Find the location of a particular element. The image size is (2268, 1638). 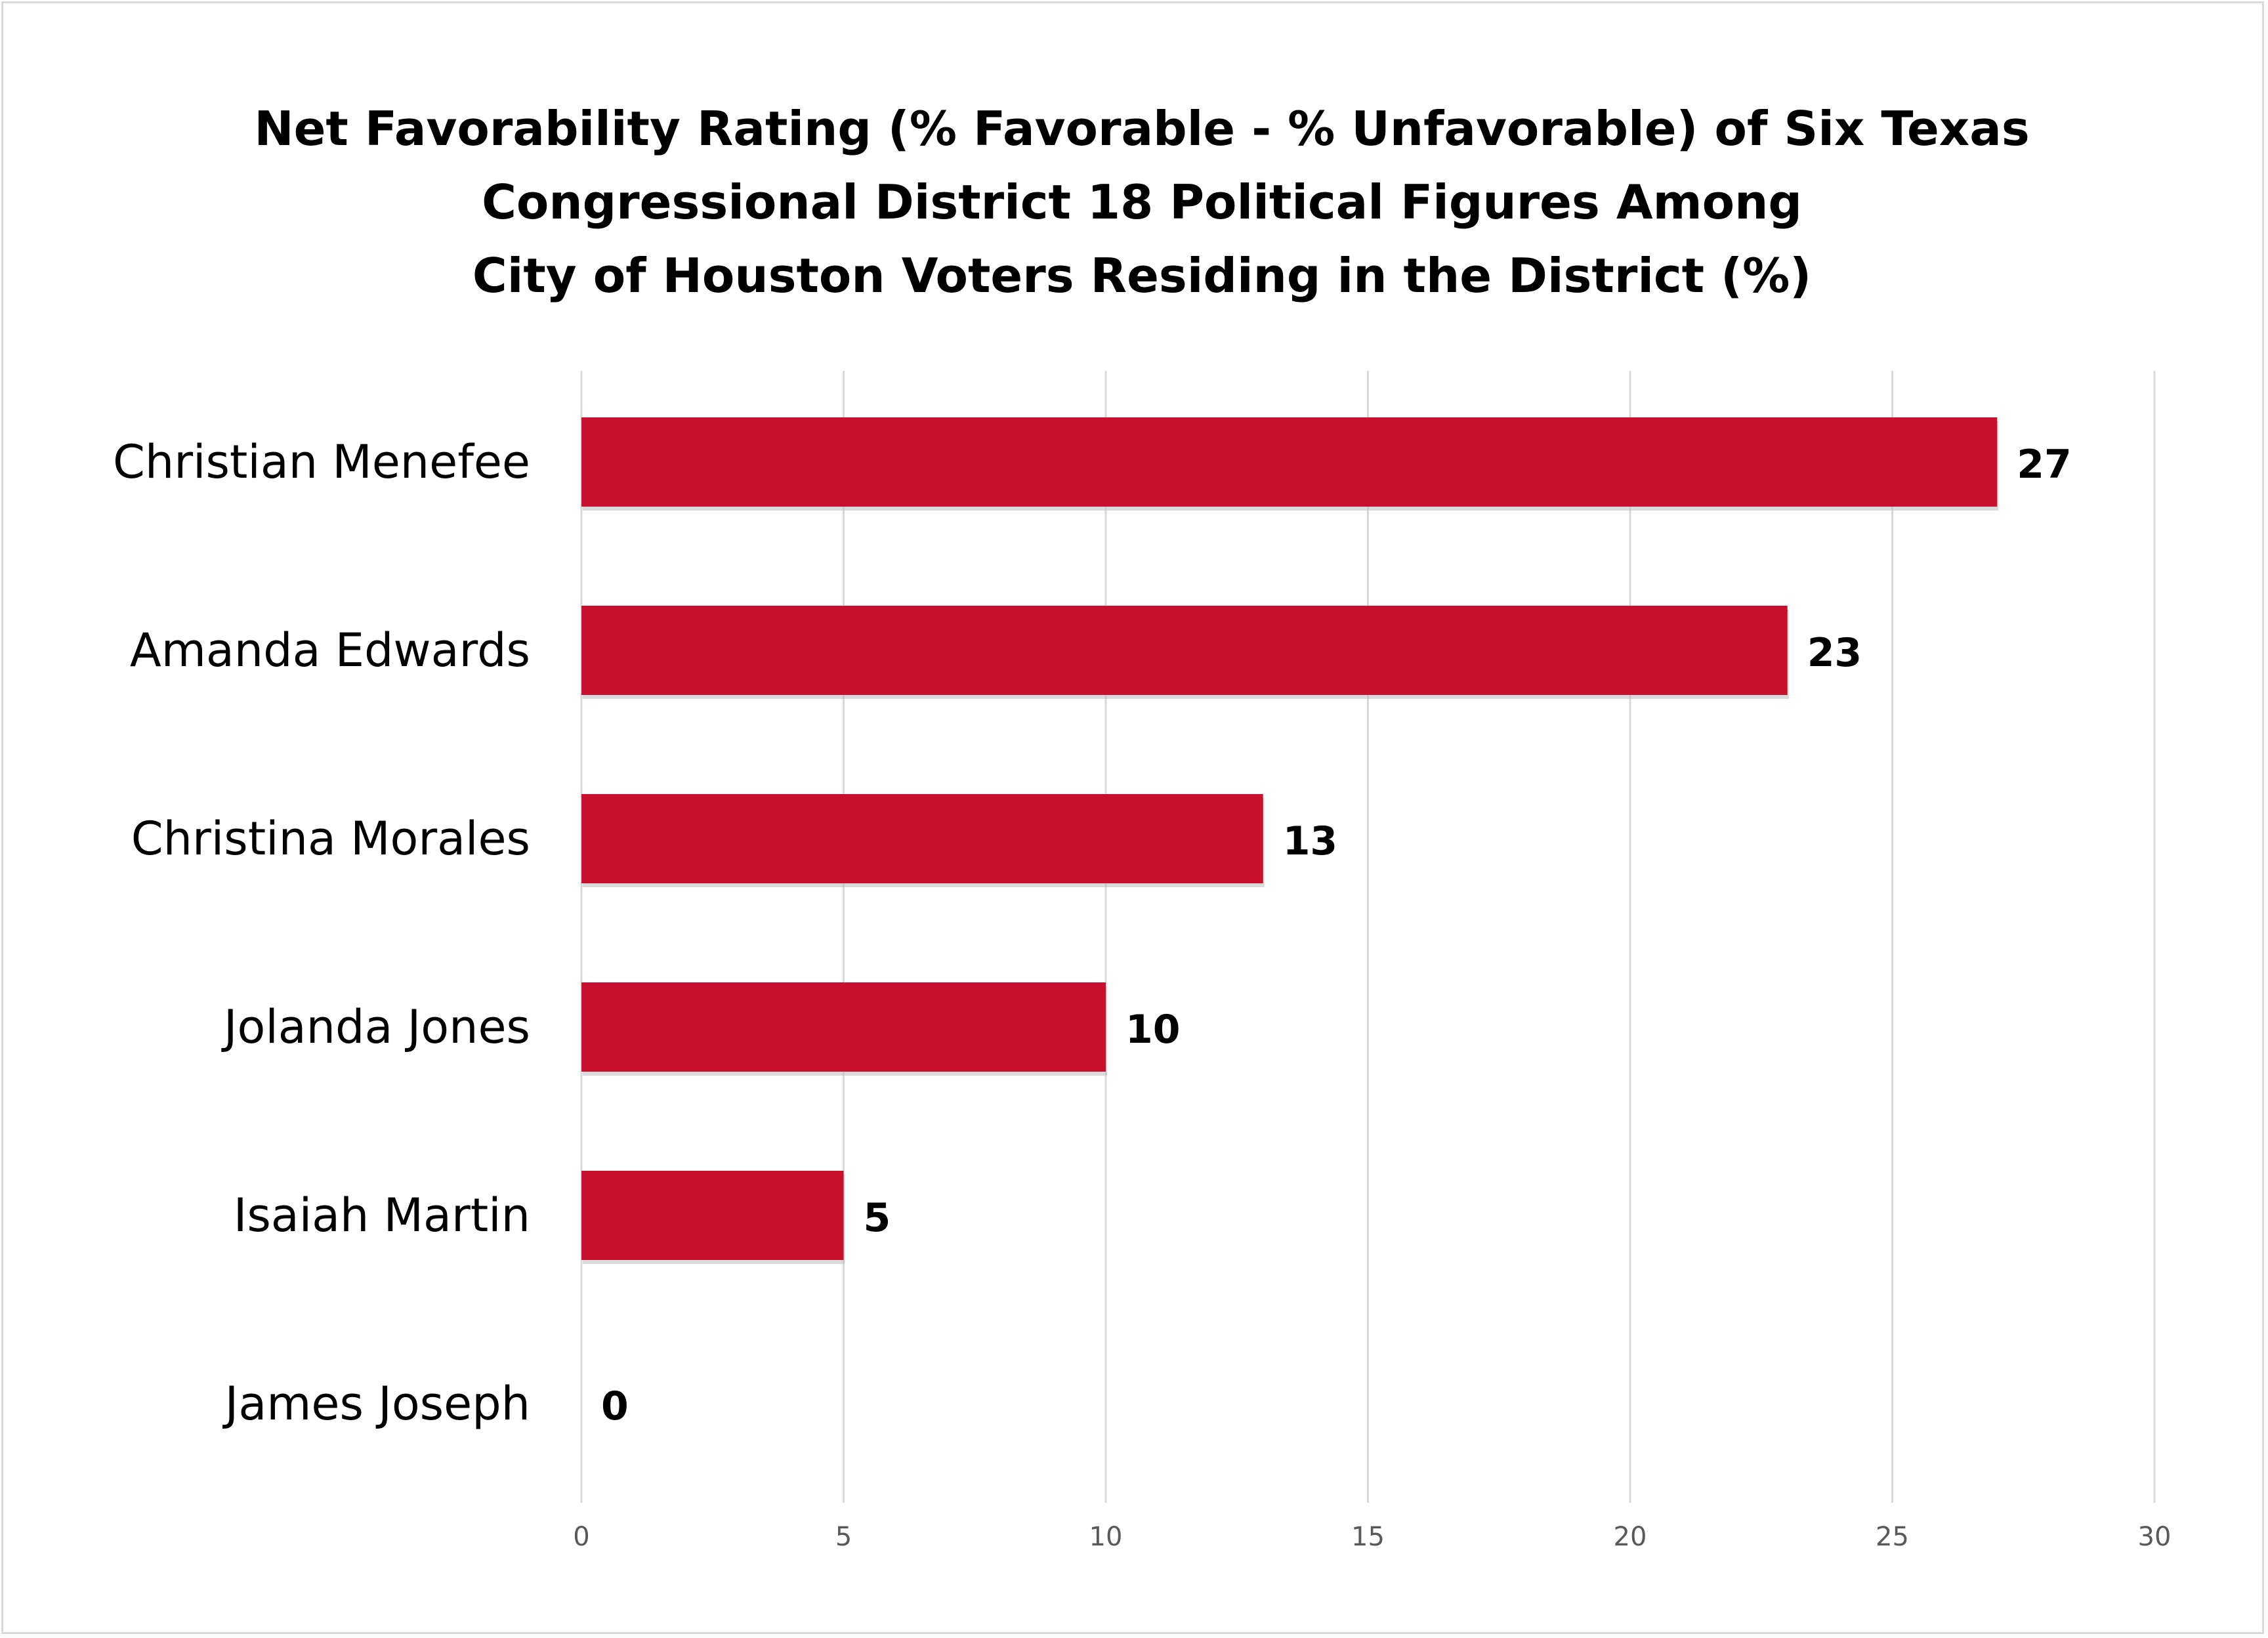

data-label: 5 is located at coordinates (877, 1218).